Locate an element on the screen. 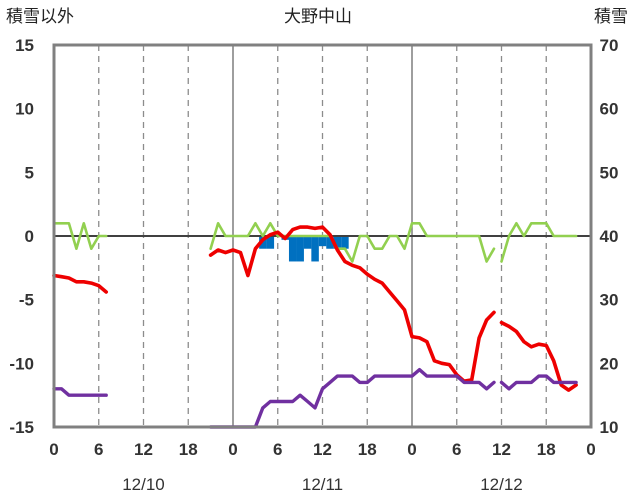 Image resolution: width=636 pixels, height=501 pixels. right-tick-label: 40 is located at coordinates (609, 236).